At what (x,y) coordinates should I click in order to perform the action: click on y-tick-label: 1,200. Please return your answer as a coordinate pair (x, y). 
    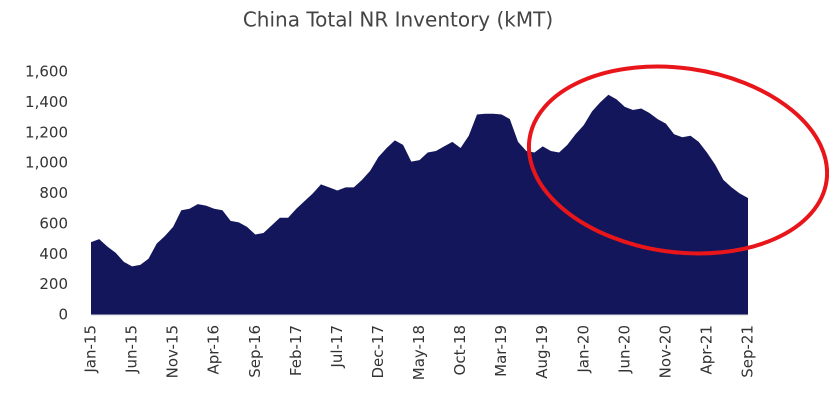
    Looking at the image, I should click on (46, 132).